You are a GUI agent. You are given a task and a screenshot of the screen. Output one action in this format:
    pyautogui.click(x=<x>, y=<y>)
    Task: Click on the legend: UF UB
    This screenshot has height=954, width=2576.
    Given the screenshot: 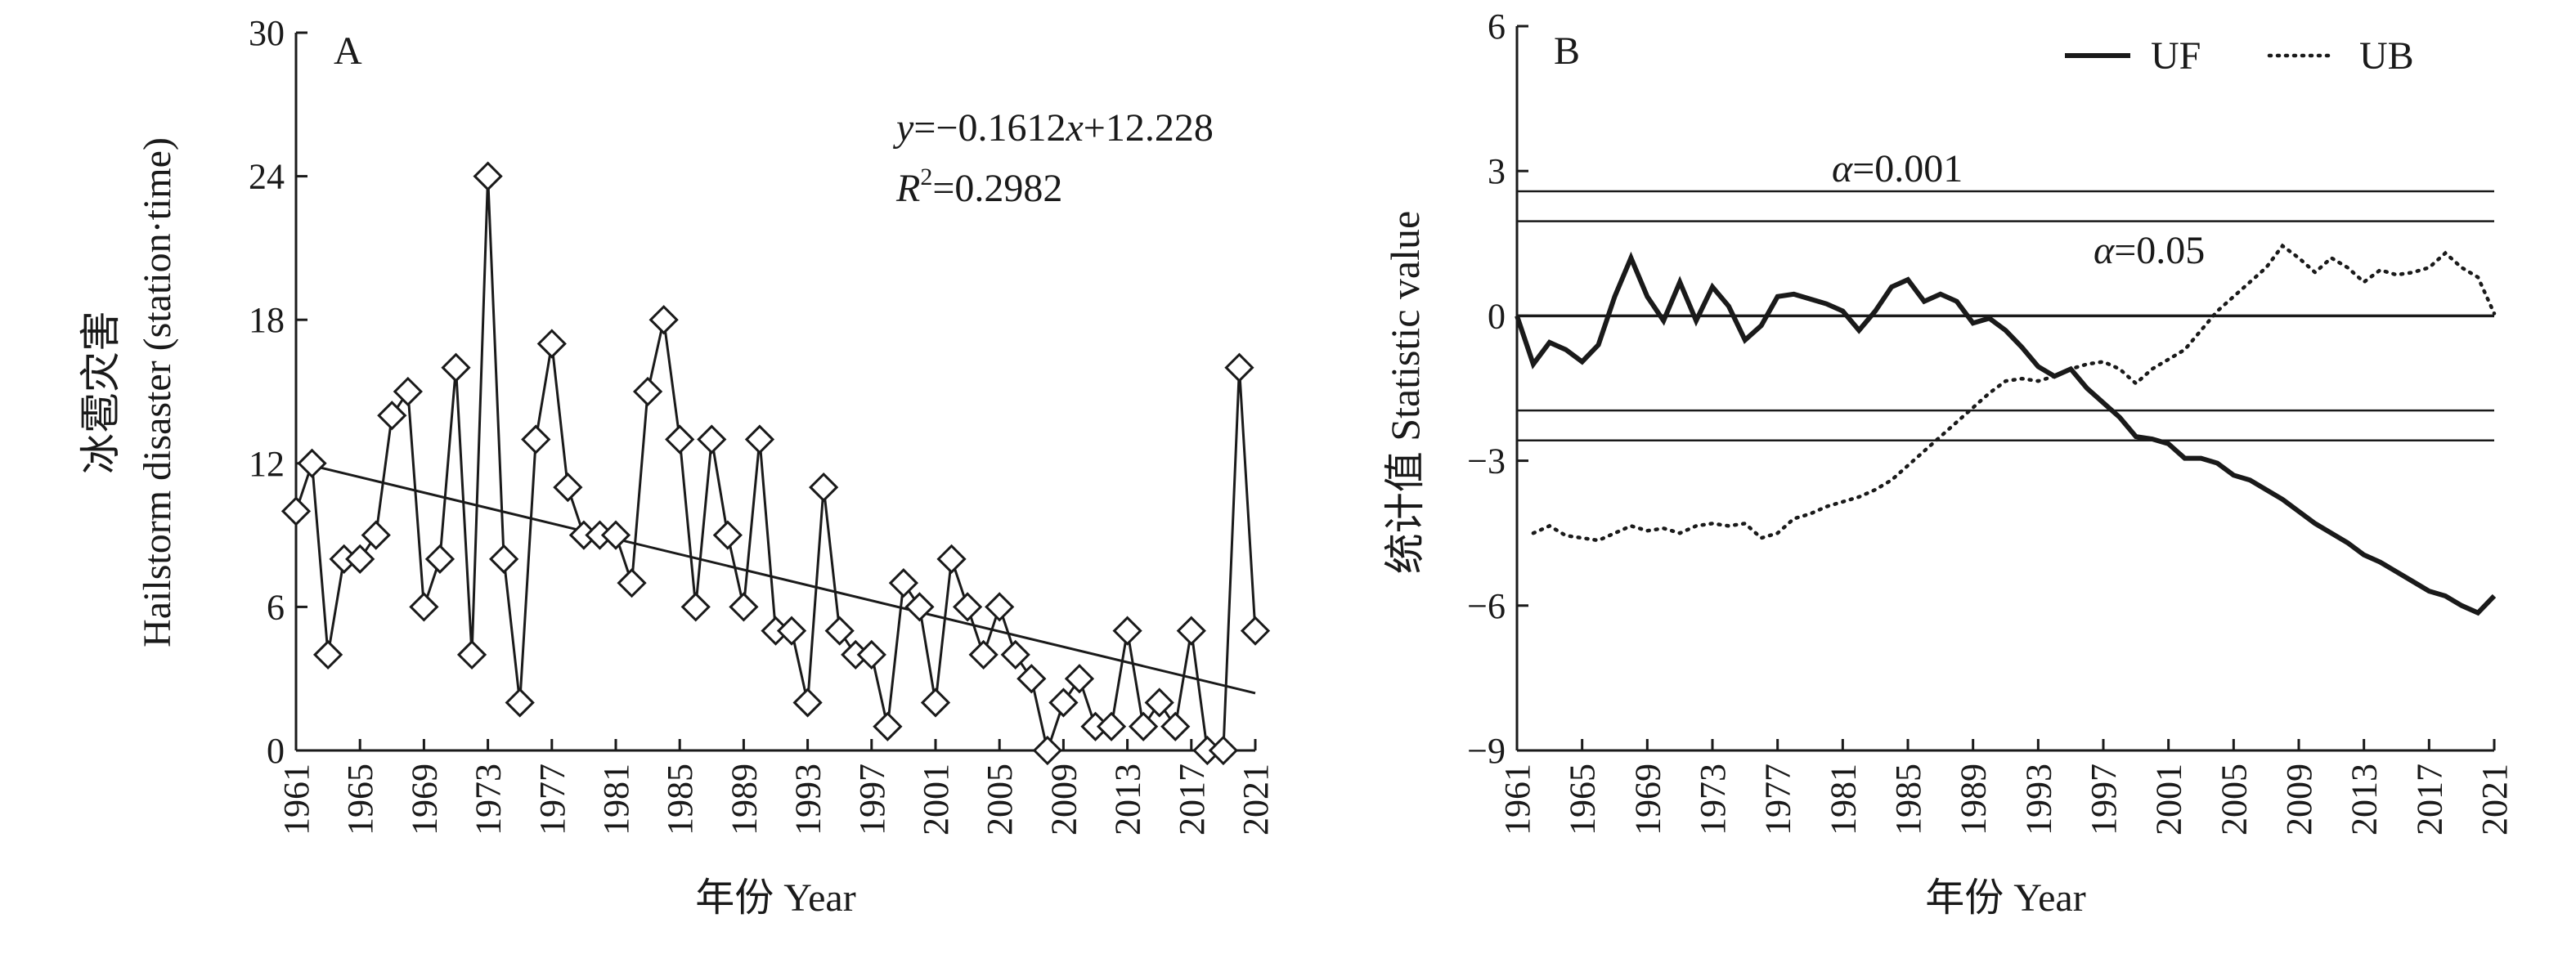 What is the action you would take?
    pyautogui.click(x=2239, y=56)
    